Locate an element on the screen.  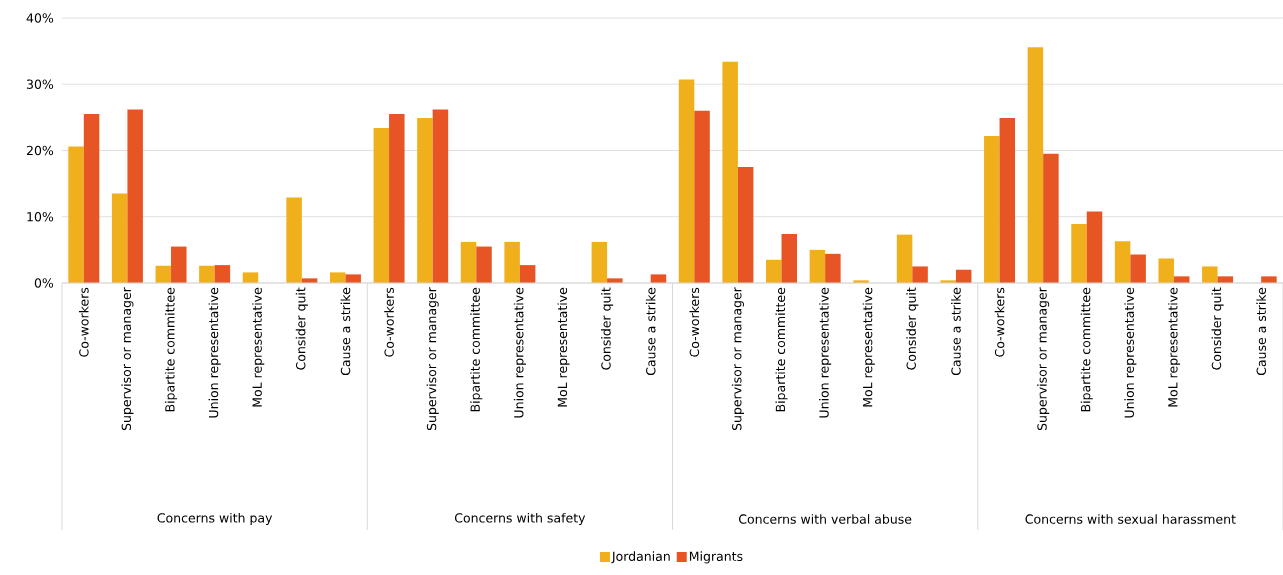
y-tick-label: 0% is located at coordinates (44, 283).